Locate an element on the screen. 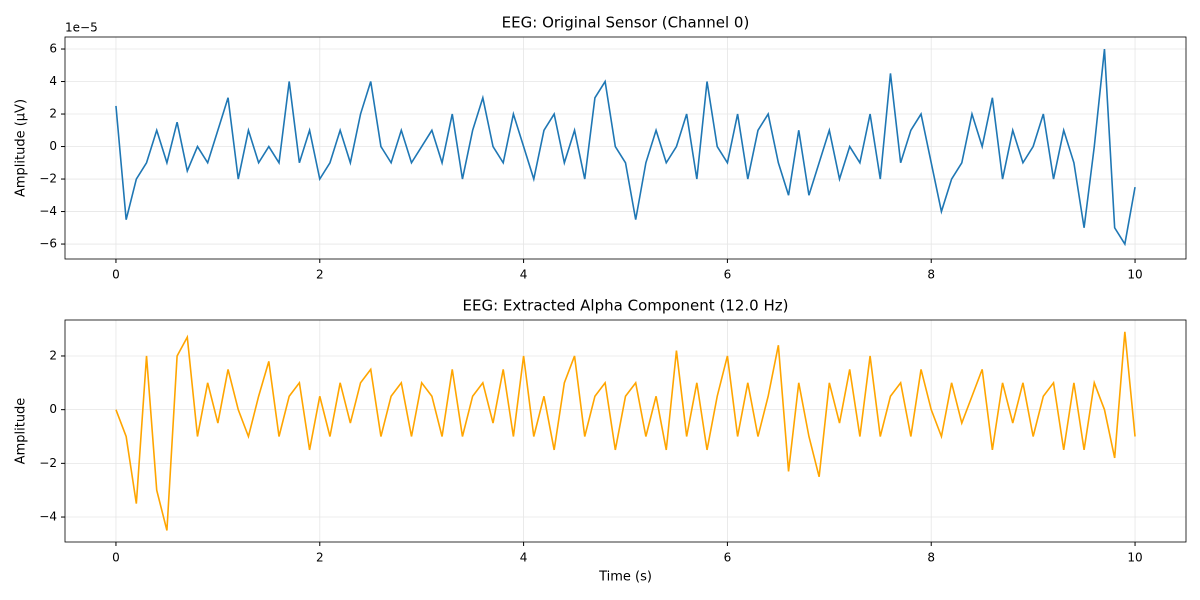 This screenshot has width=1200, height=600. y-tick-label: 6 is located at coordinates (53, 49).